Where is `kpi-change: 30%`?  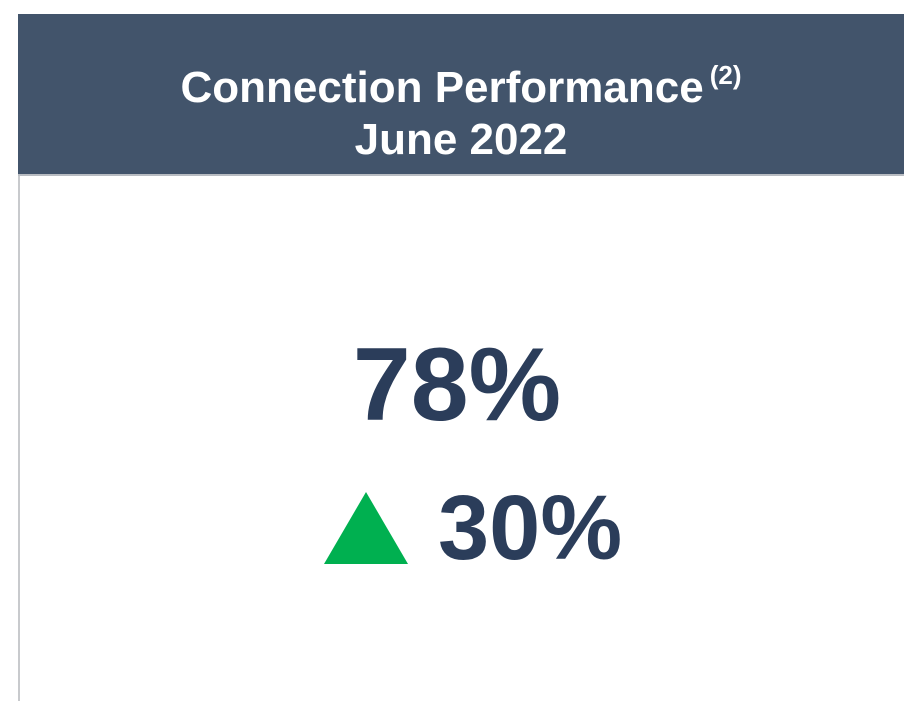
kpi-change: 30% is located at coordinates (473, 528).